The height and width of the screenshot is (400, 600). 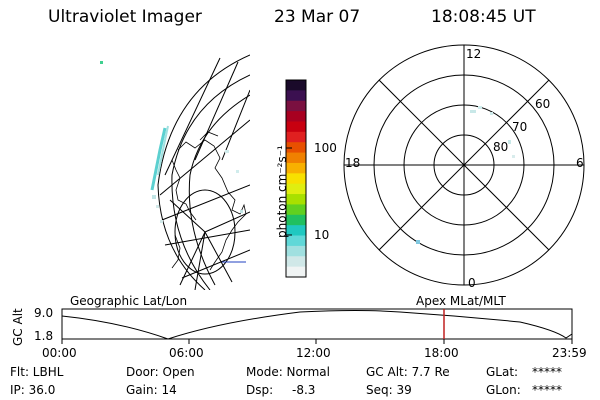 I want to click on altitude-y-label: GC Alt, so click(x=18, y=327).